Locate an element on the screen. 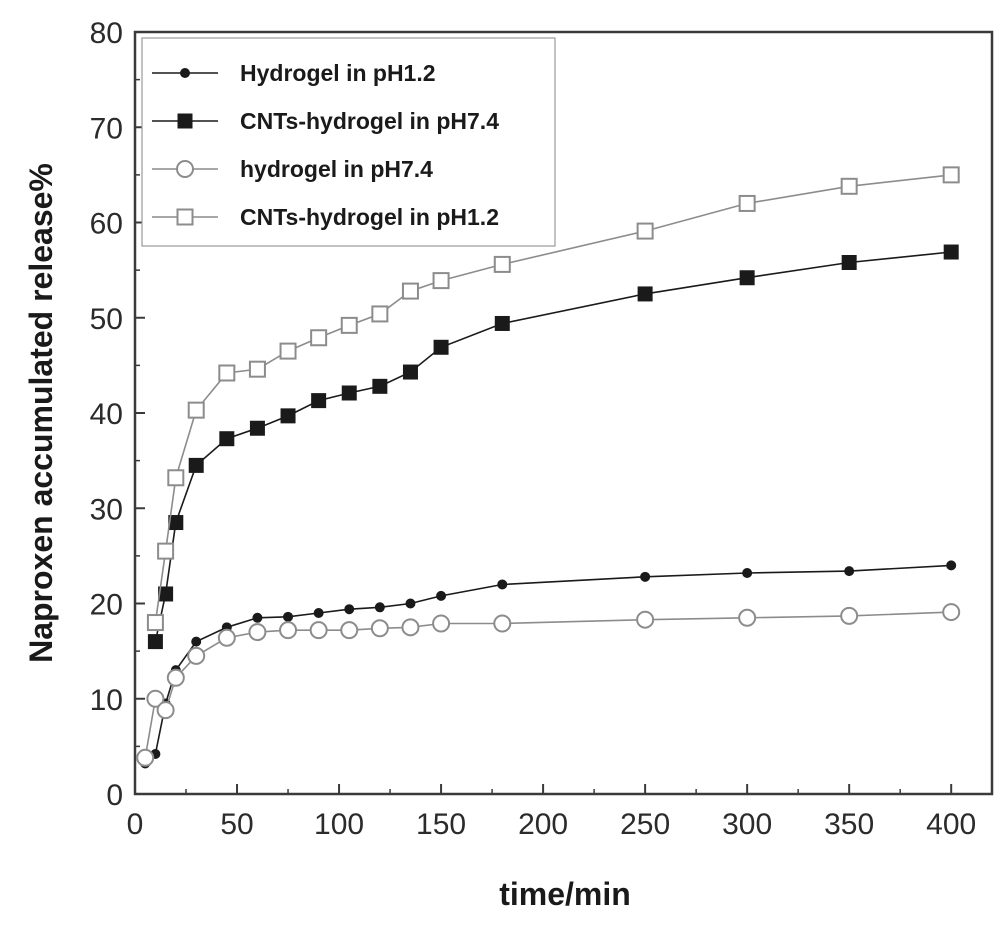 The width and height of the screenshot is (1000, 934). x-tick-label: 0 is located at coordinates (135, 824).